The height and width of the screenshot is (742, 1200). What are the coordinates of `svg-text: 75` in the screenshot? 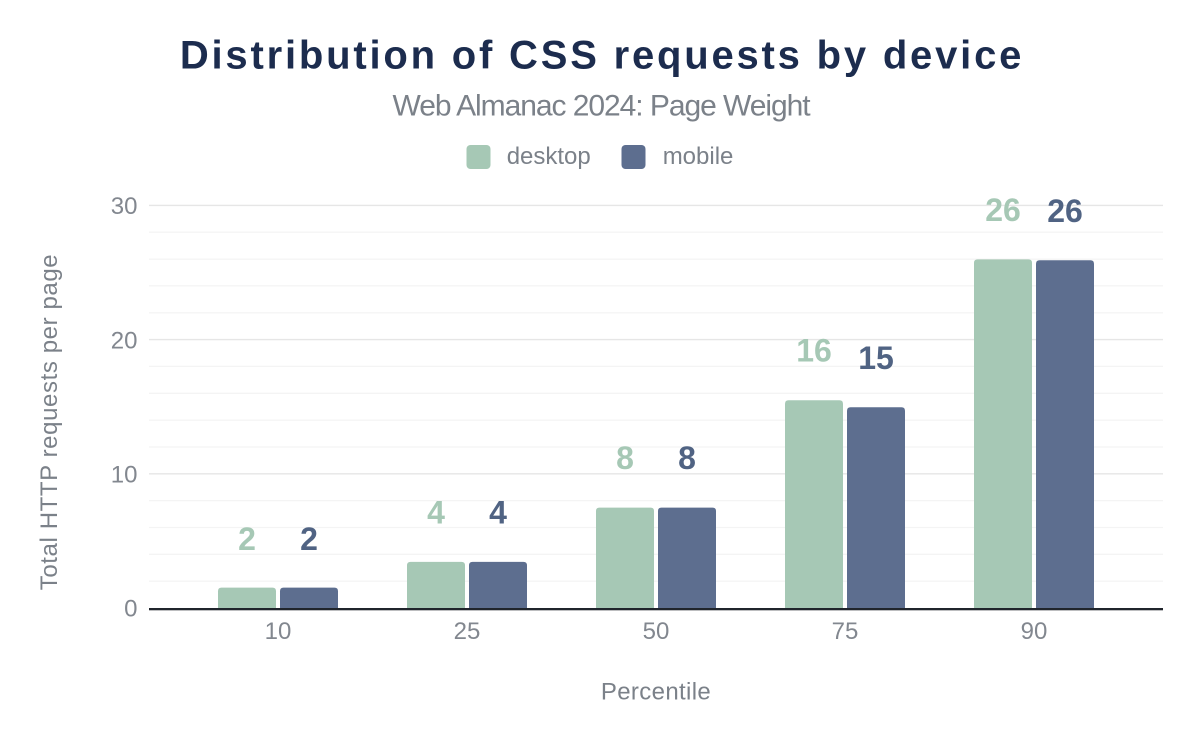 It's located at (845, 631).